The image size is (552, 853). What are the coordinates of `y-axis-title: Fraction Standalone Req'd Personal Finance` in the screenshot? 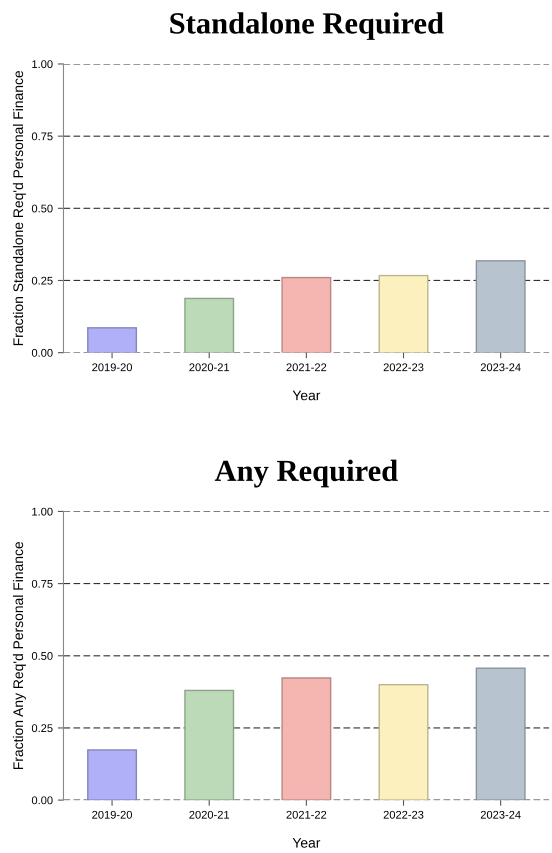 It's located at (19, 208).